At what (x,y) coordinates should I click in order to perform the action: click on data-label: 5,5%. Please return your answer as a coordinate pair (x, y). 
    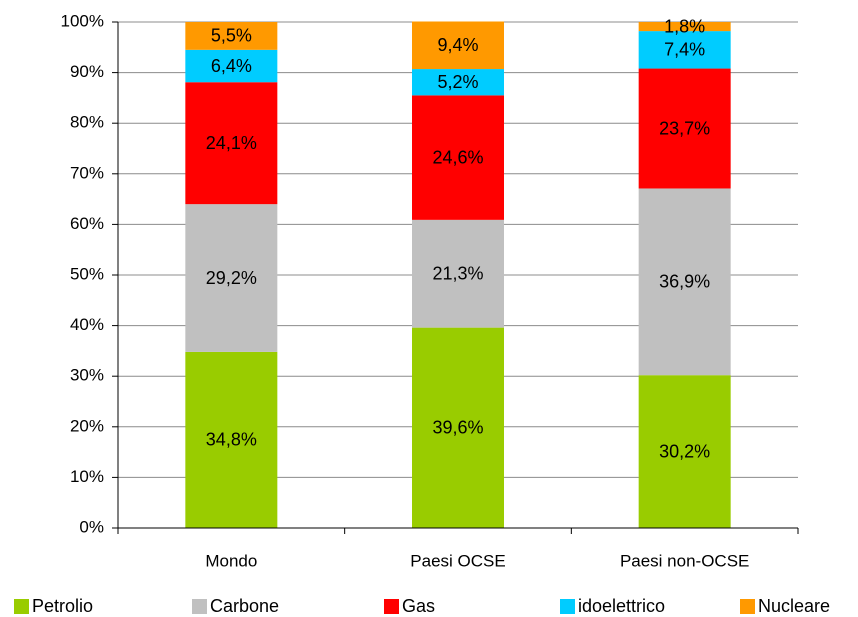
    Looking at the image, I should click on (231, 36).